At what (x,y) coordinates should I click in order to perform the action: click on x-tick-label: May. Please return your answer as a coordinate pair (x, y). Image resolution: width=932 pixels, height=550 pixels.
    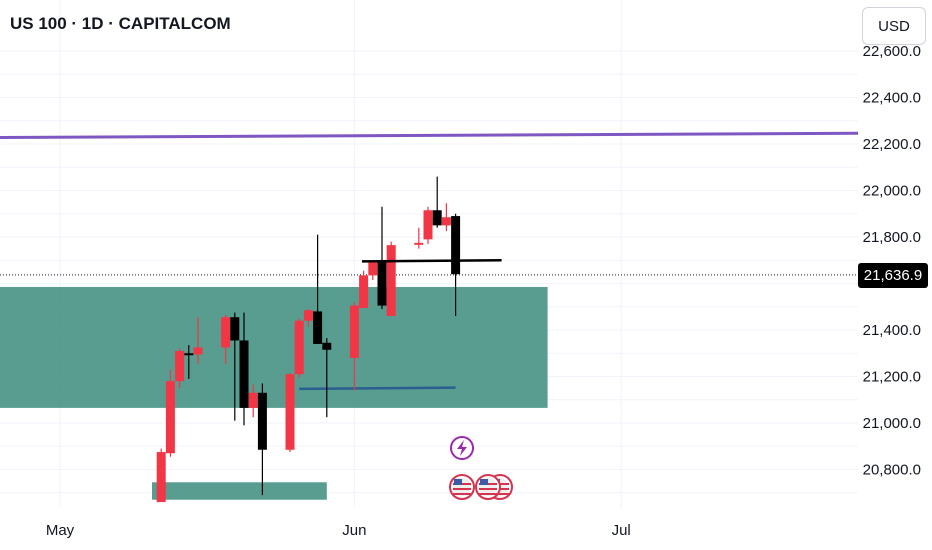
    Looking at the image, I should click on (60, 530).